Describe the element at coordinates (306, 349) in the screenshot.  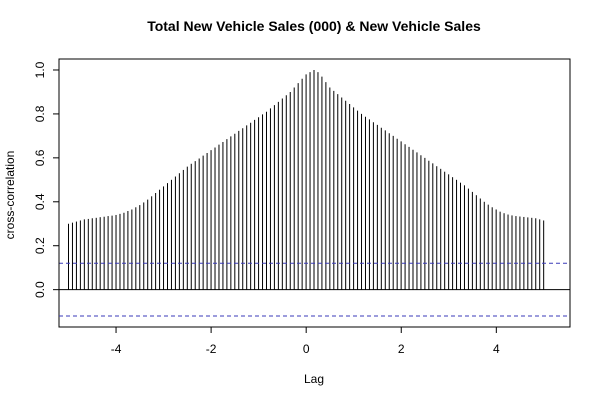
I see `x-tick-label: 0` at that location.